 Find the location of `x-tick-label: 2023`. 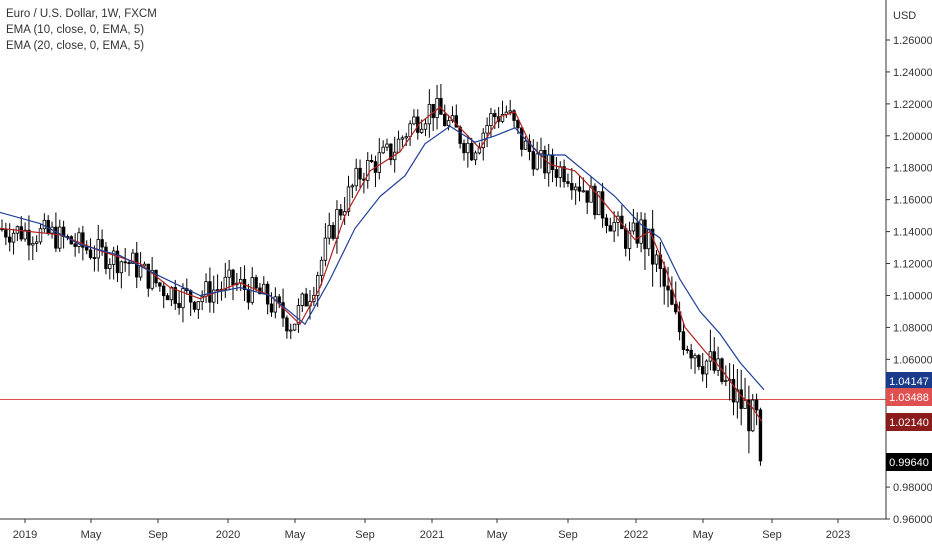

x-tick-label: 2023 is located at coordinates (838, 535).